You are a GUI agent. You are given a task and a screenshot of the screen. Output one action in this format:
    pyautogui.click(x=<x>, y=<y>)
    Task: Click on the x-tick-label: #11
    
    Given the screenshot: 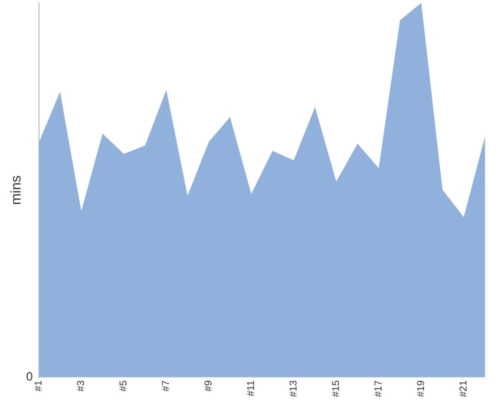 What is the action you would take?
    pyautogui.click(x=252, y=388)
    